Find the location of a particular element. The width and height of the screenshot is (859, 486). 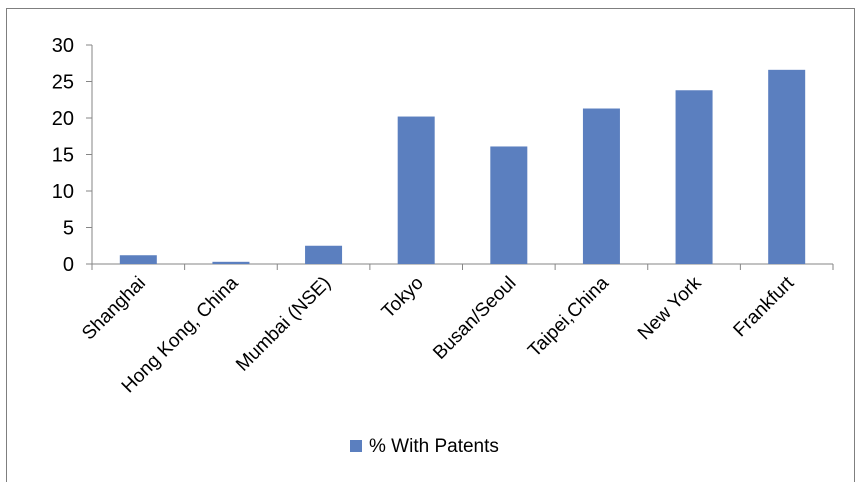

legend-label: % With Patents is located at coordinates (434, 446).